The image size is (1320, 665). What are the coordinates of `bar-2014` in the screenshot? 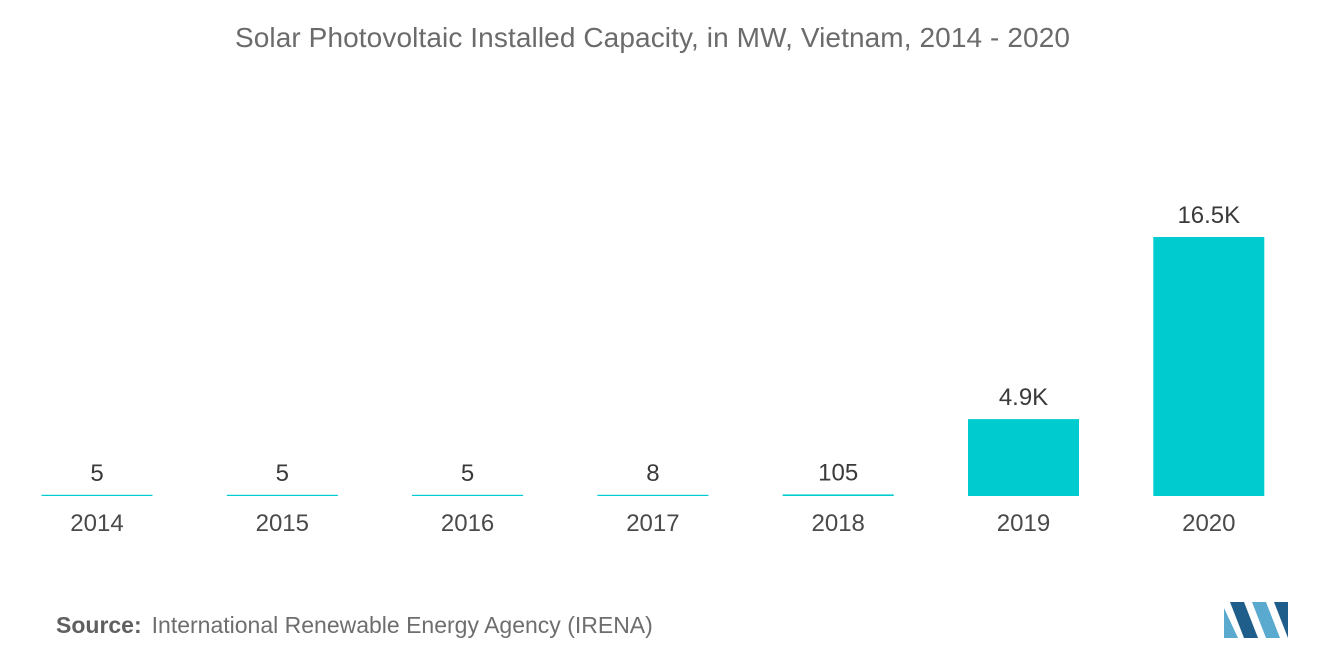 It's located at (97, 495).